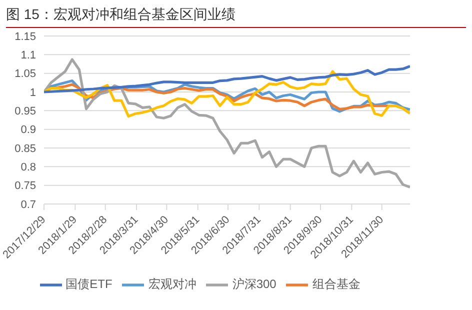 This screenshot has height=310, width=472. Describe the element at coordinates (28, 204) in the screenshot. I see `y-tick-label: 0.7` at that location.